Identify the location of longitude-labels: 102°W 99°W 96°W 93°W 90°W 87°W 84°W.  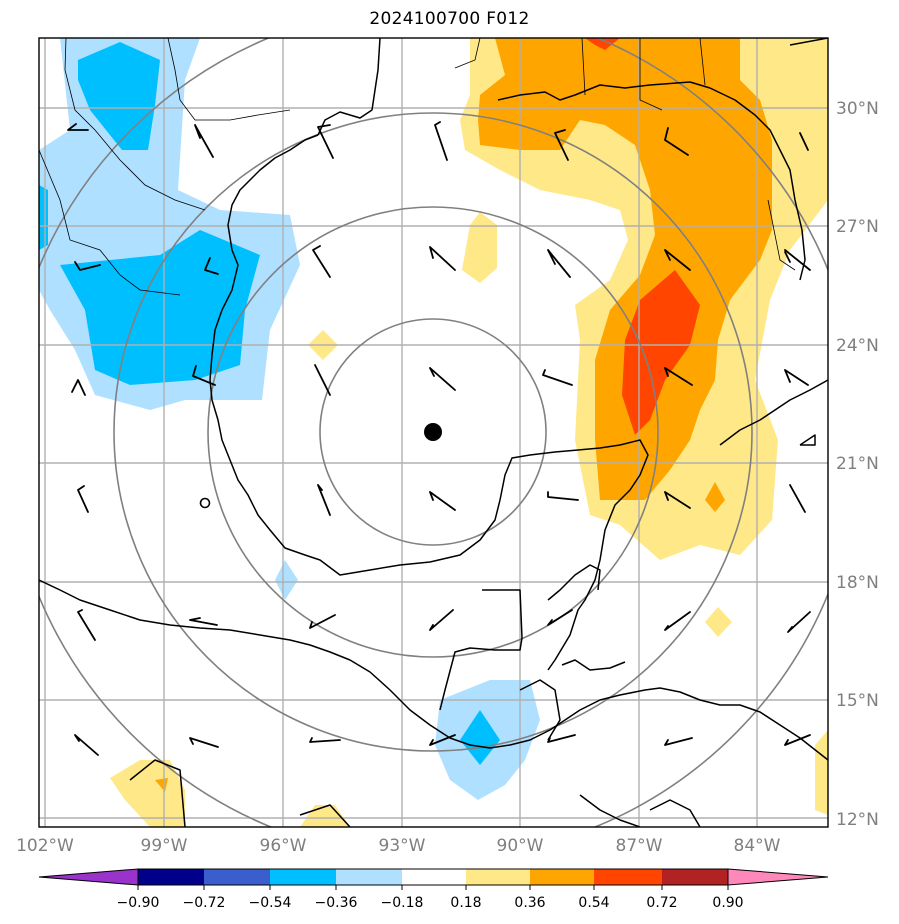
(398, 846).